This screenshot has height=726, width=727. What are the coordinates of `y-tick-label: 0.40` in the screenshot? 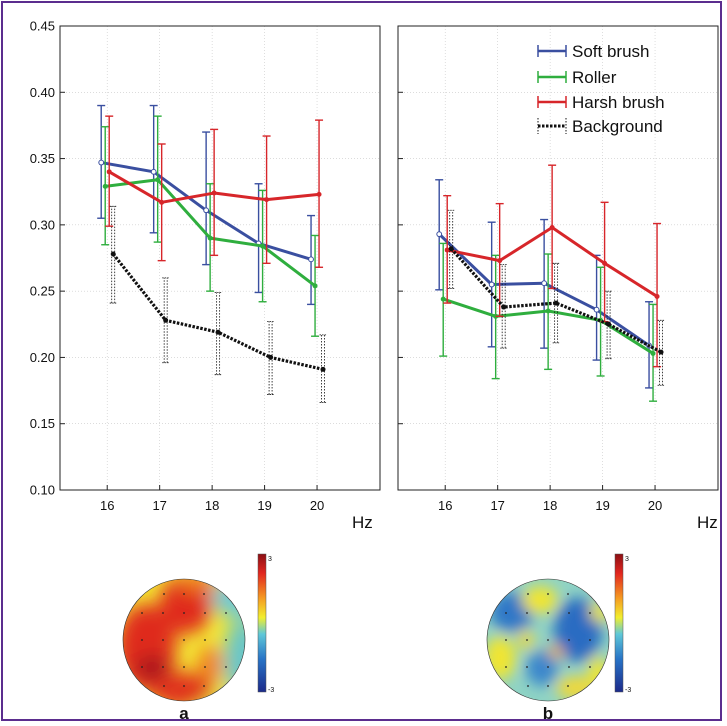 It's located at (42, 92).